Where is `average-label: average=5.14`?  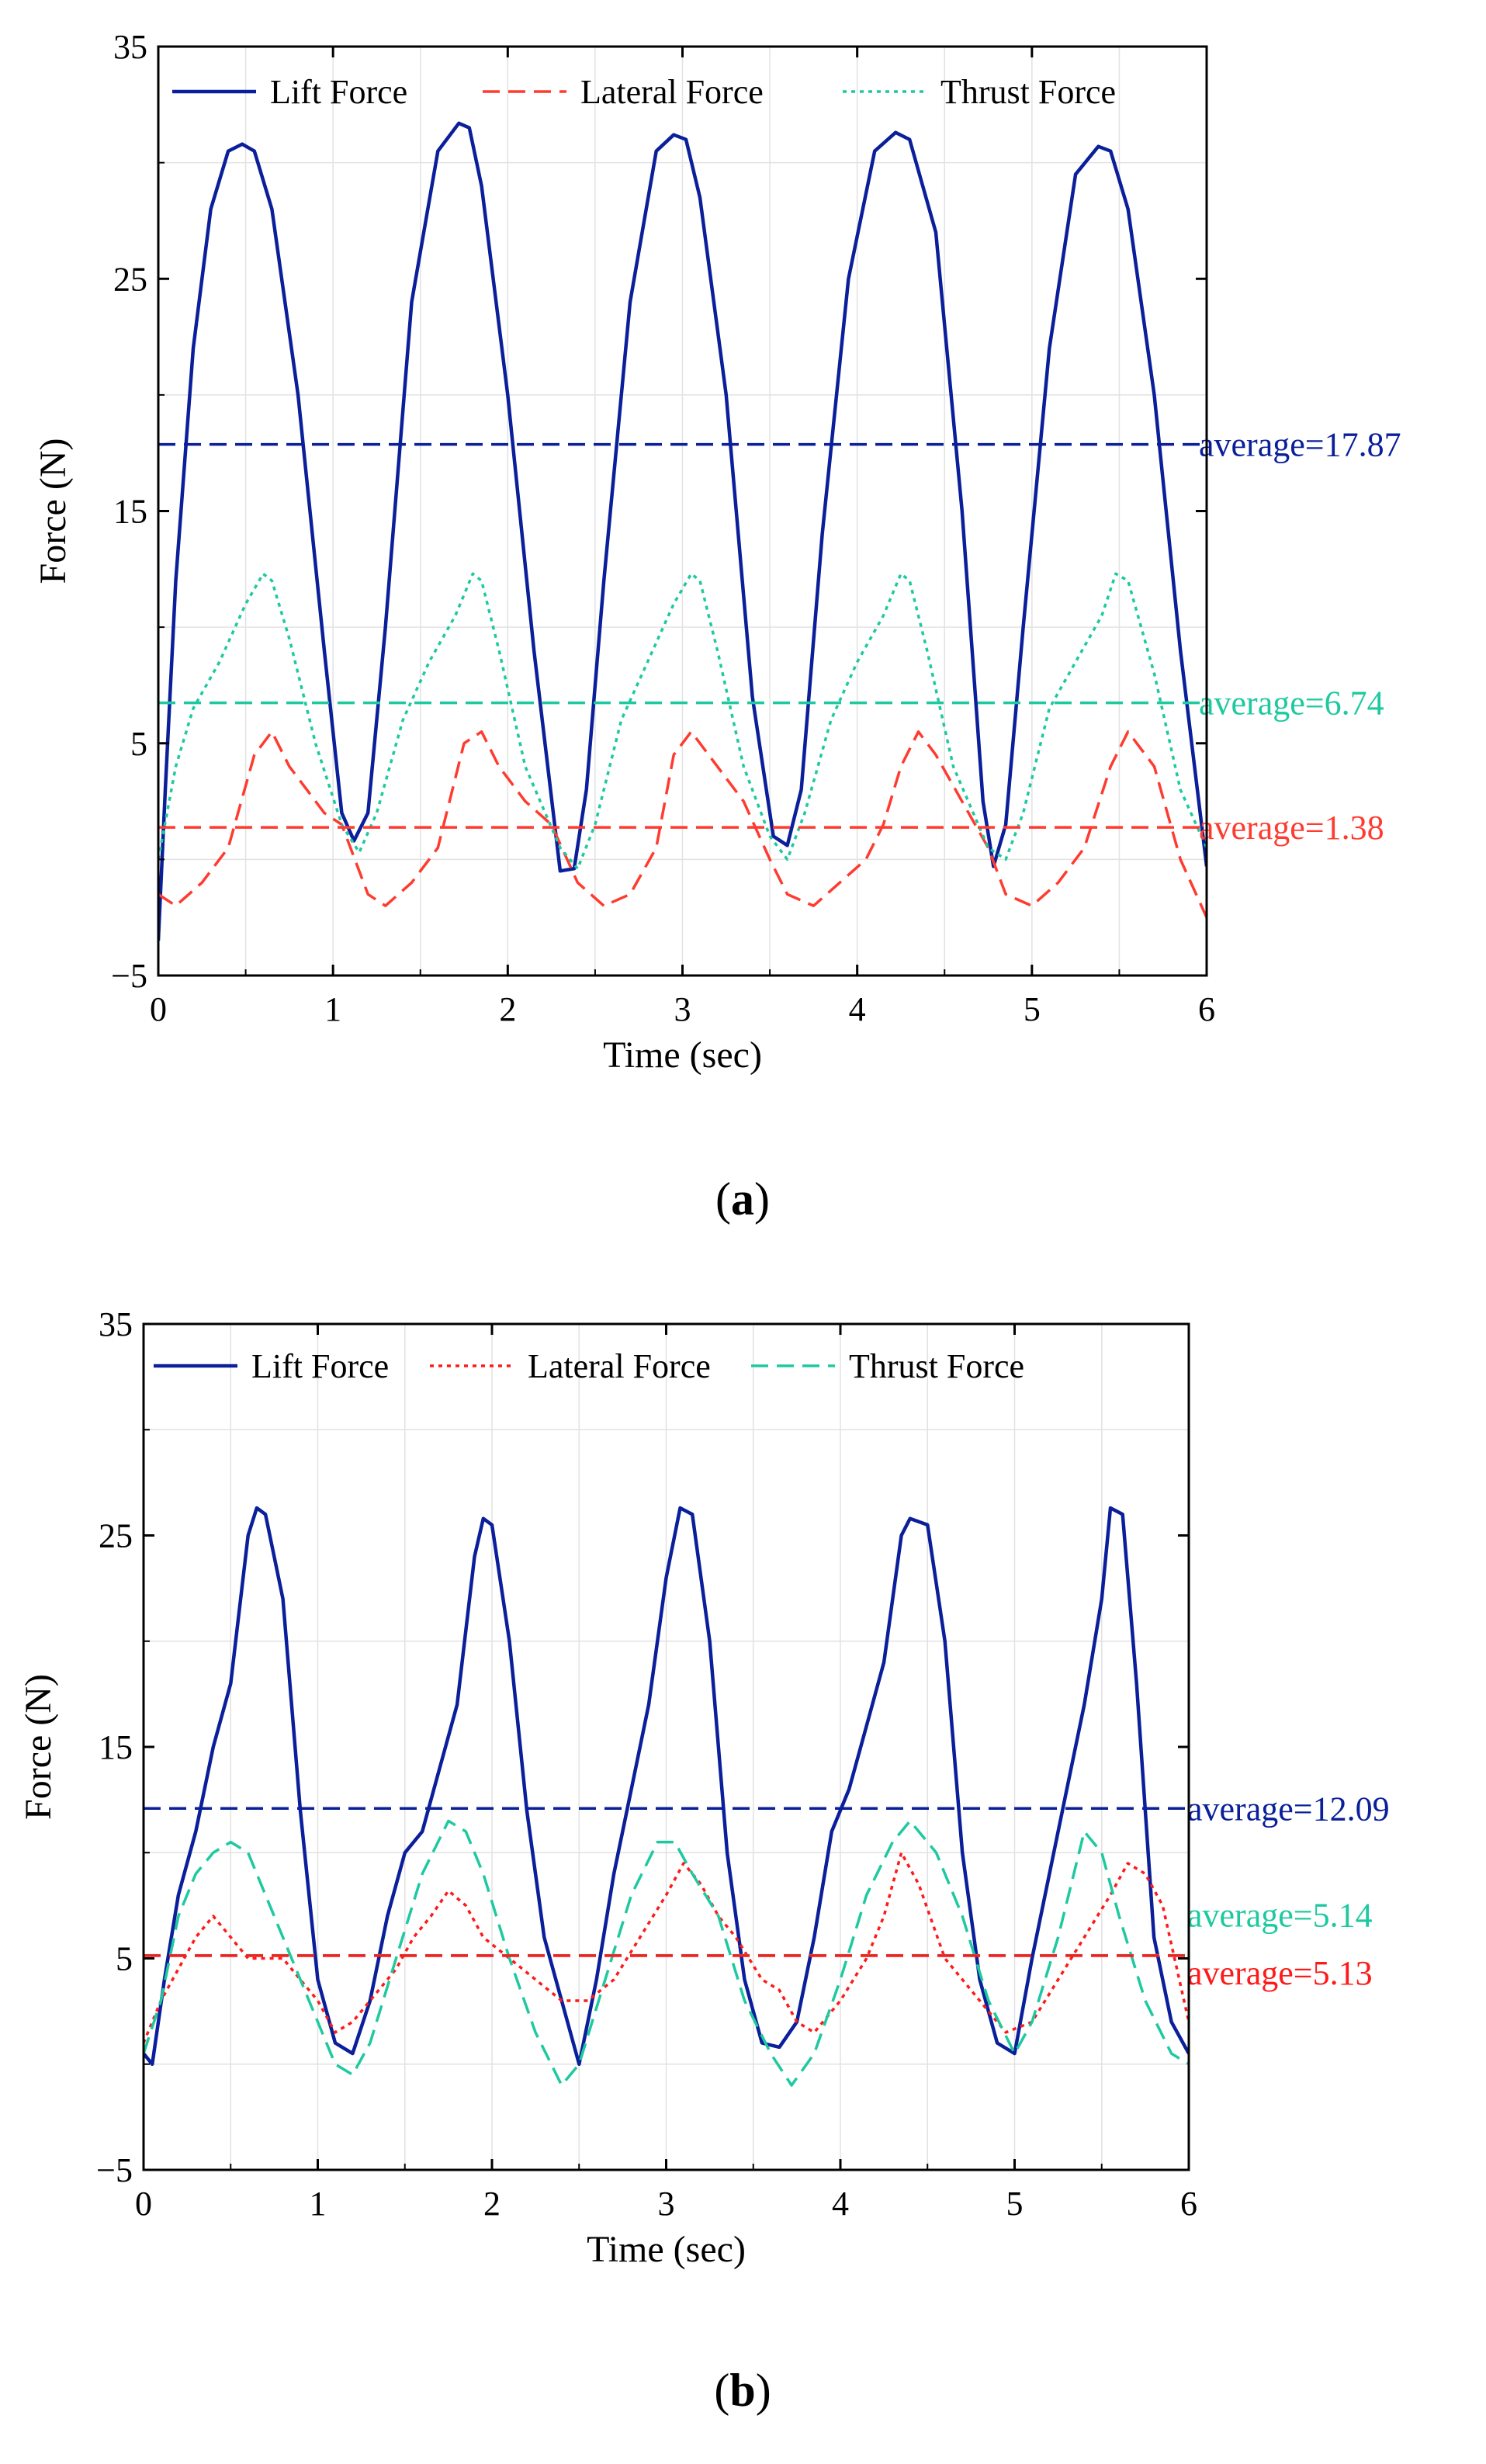
average-label: average=5.14 is located at coordinates (1280, 1916).